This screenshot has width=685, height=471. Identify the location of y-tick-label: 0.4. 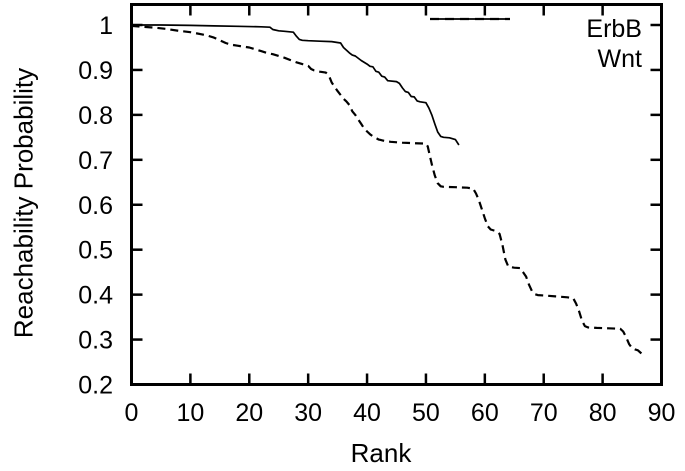
(95, 296).